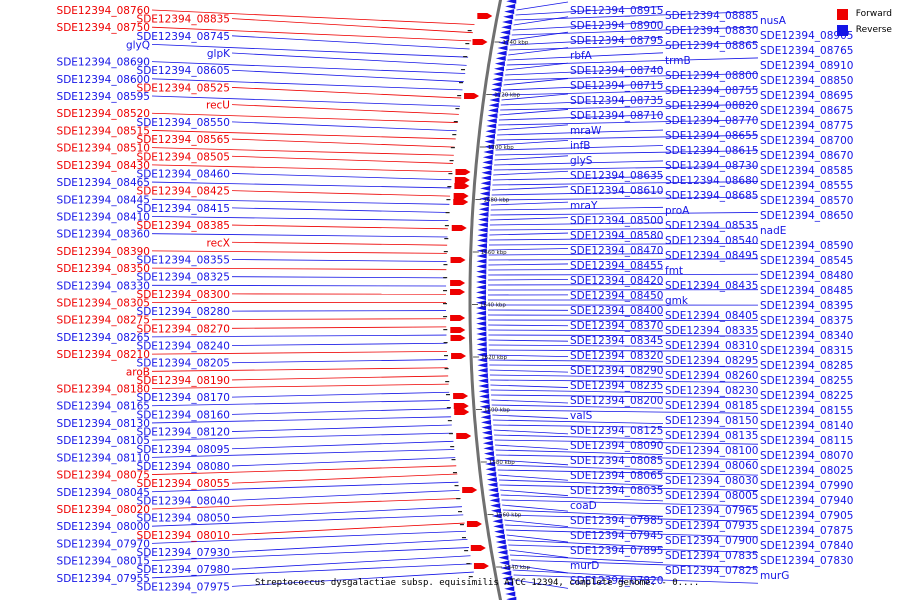  Describe the element at coordinates (183, 157) in the screenshot. I see `left-gene-label: SDE12394_08505` at that location.